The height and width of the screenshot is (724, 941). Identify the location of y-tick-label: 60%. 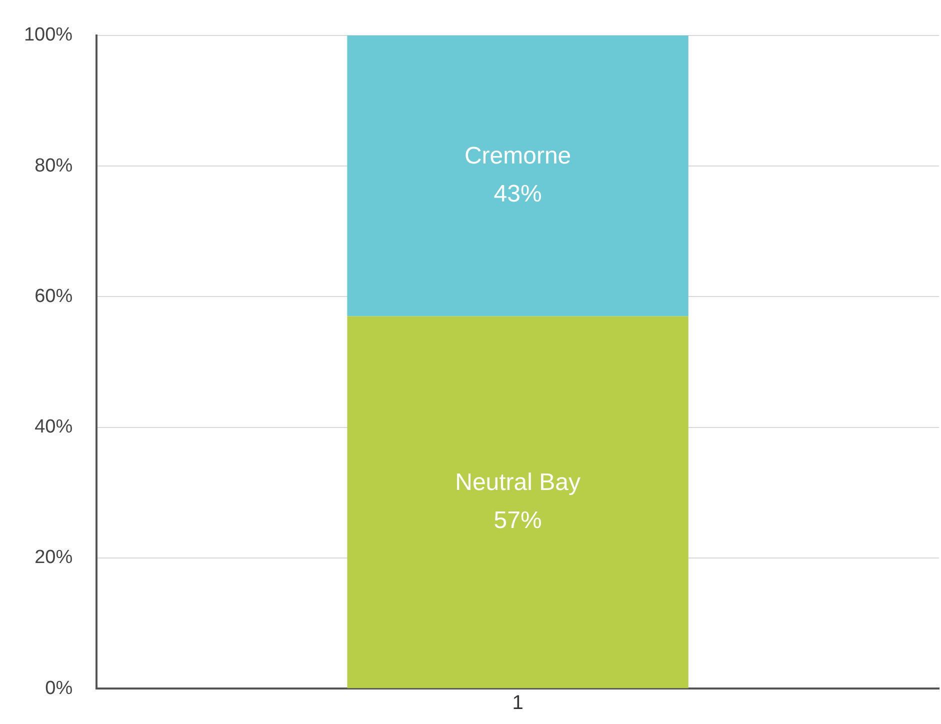
(53, 296).